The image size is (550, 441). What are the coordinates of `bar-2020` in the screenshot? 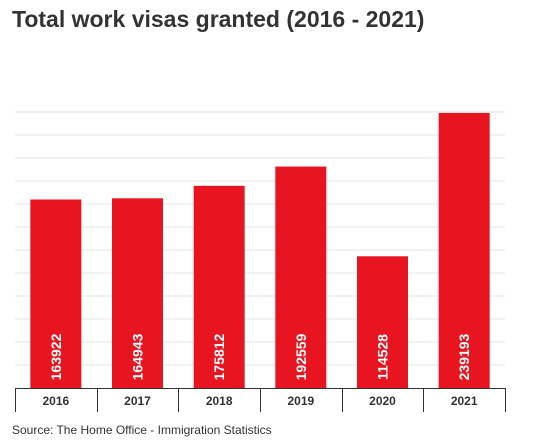 It's located at (382, 322).